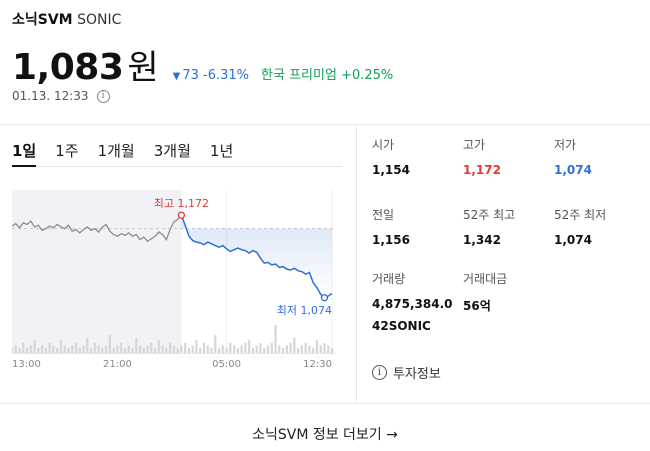 This screenshot has height=451, width=650. Describe the element at coordinates (599, 156) in the screenshot. I see `stat-low: 저가 1,074` at that location.